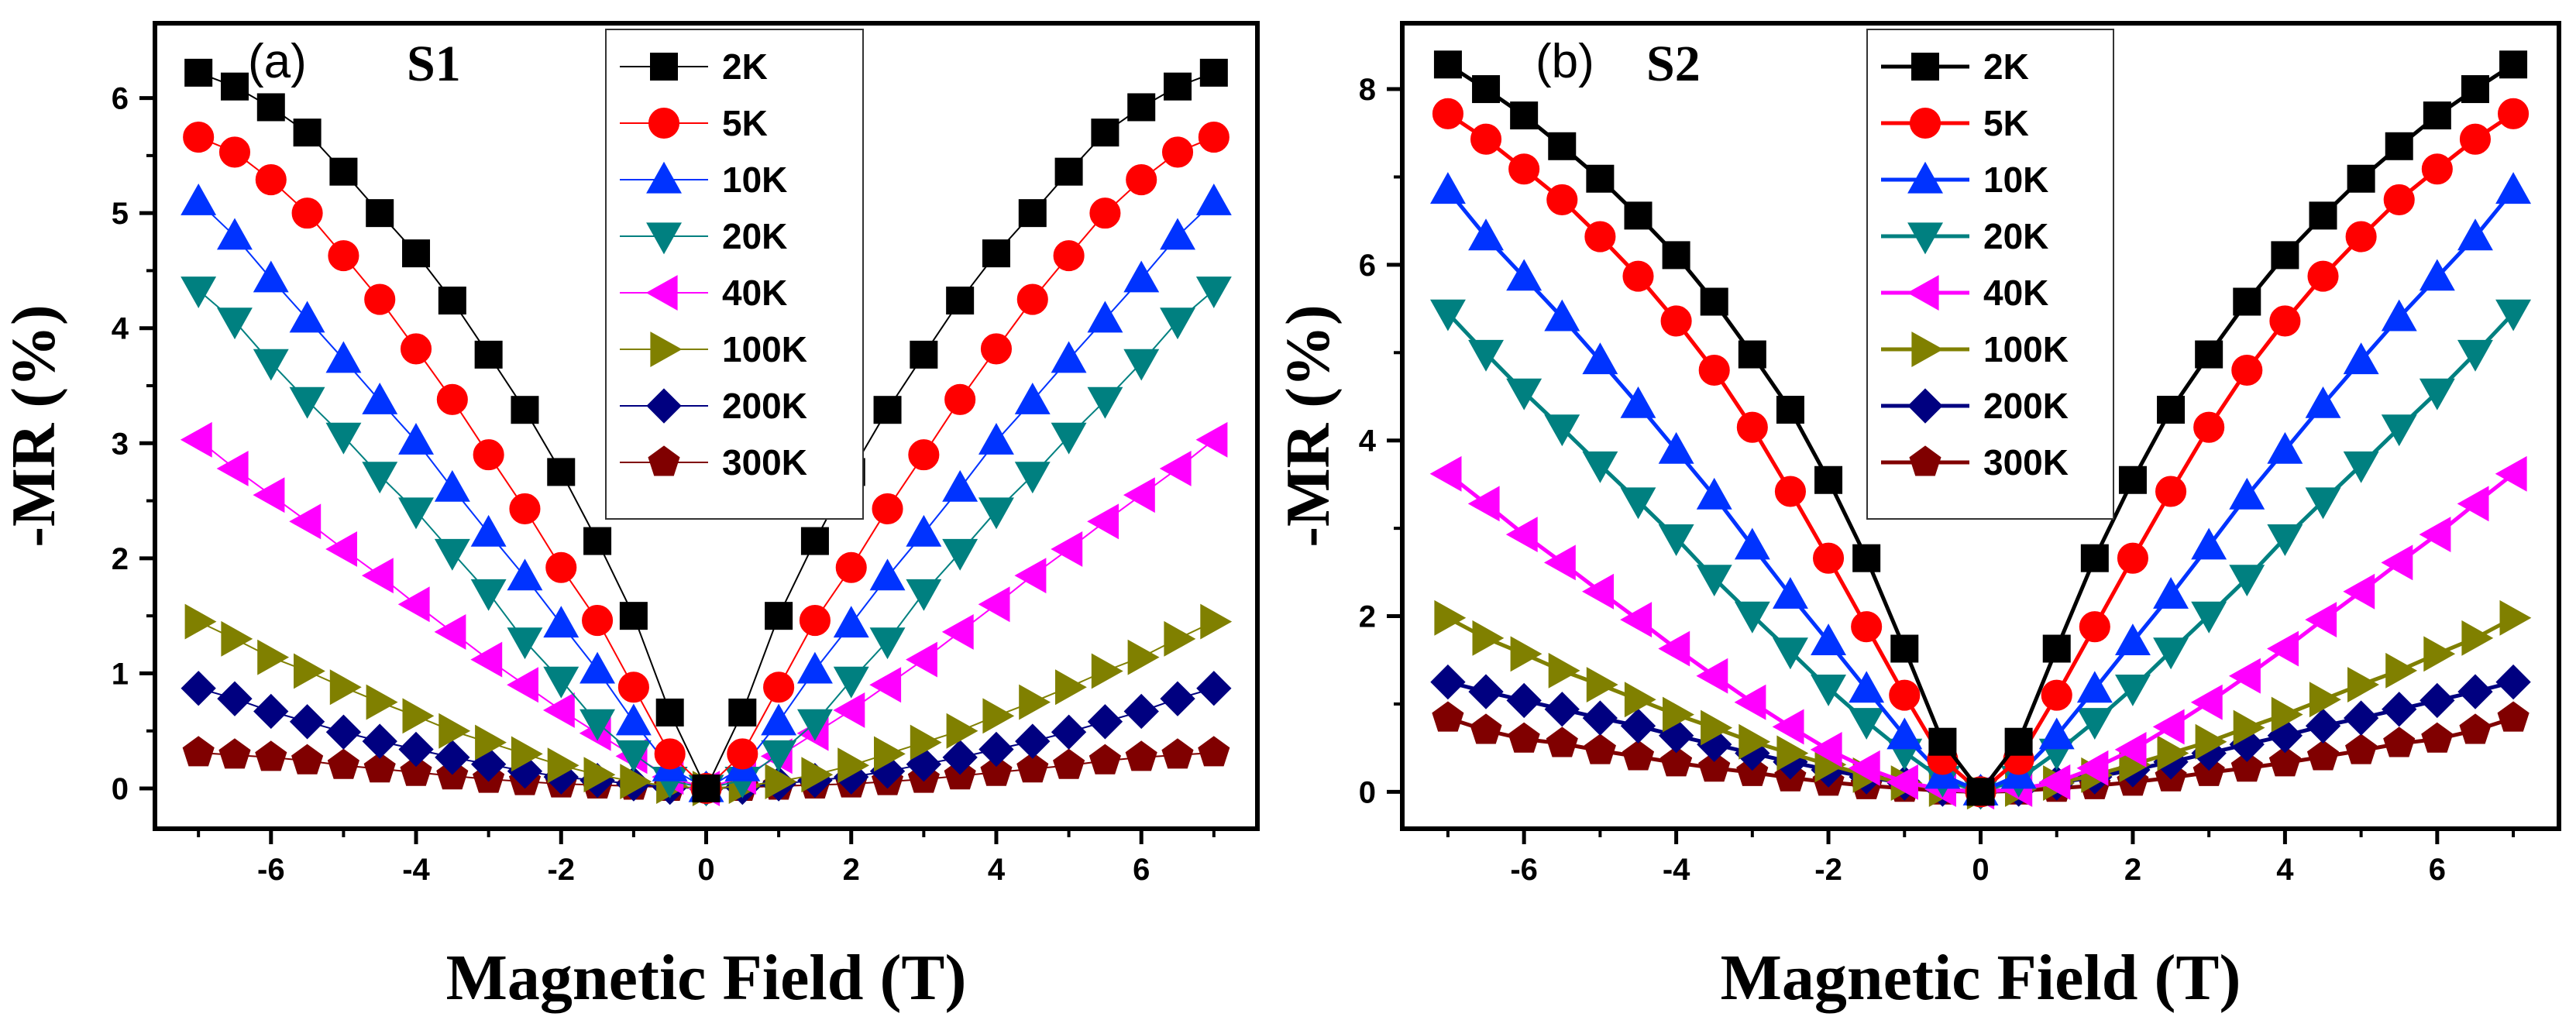 Image resolution: width=2576 pixels, height=1027 pixels. What do you see at coordinates (1978, 632) in the screenshot?
I see `series-40K` at bounding box center [1978, 632].